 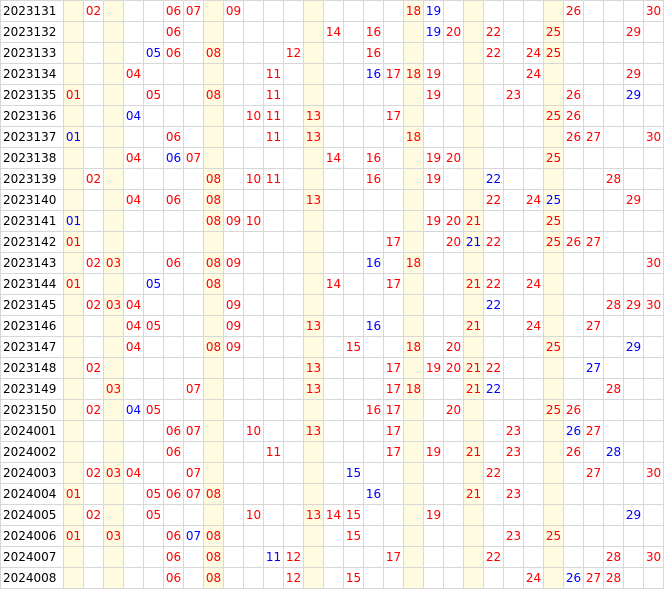 I want to click on number-cell: 12, so click(x=293, y=53).